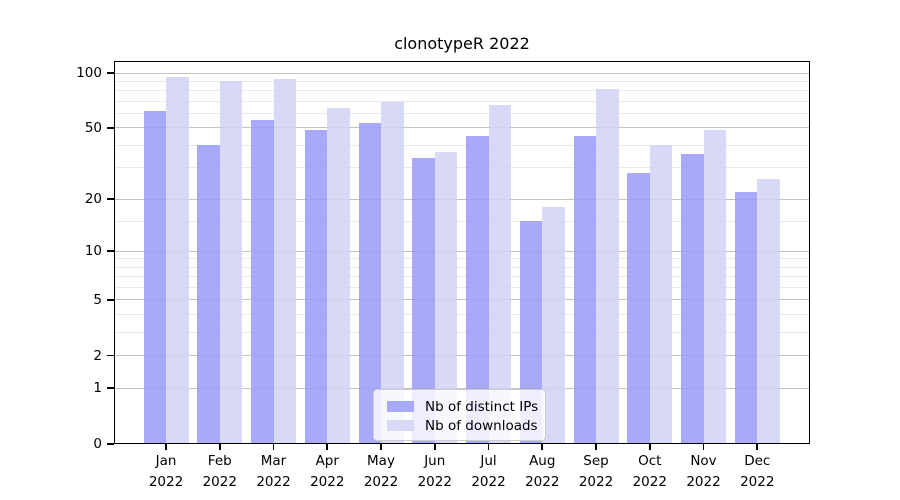 Image resolution: width=900 pixels, height=500 pixels. Describe the element at coordinates (93, 251) in the screenshot. I see `y-tick-label-10: 10` at that location.